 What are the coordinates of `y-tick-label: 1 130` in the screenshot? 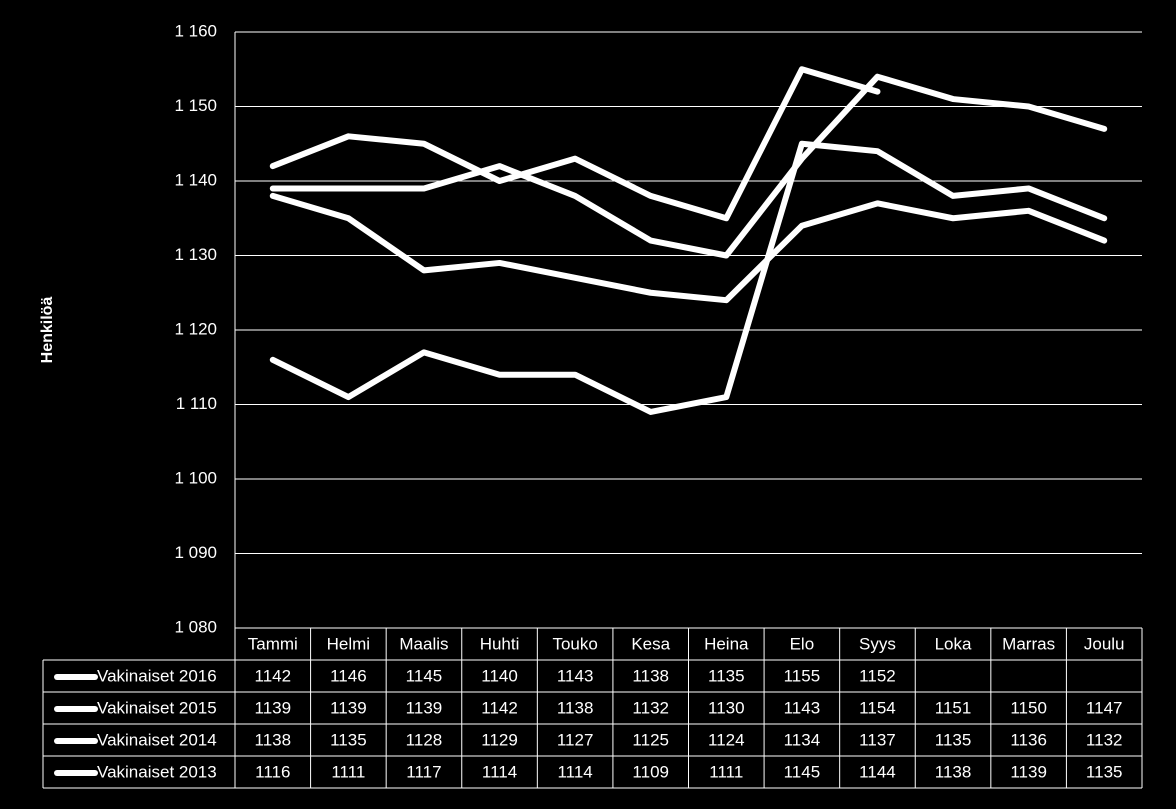 It's located at (195, 254).